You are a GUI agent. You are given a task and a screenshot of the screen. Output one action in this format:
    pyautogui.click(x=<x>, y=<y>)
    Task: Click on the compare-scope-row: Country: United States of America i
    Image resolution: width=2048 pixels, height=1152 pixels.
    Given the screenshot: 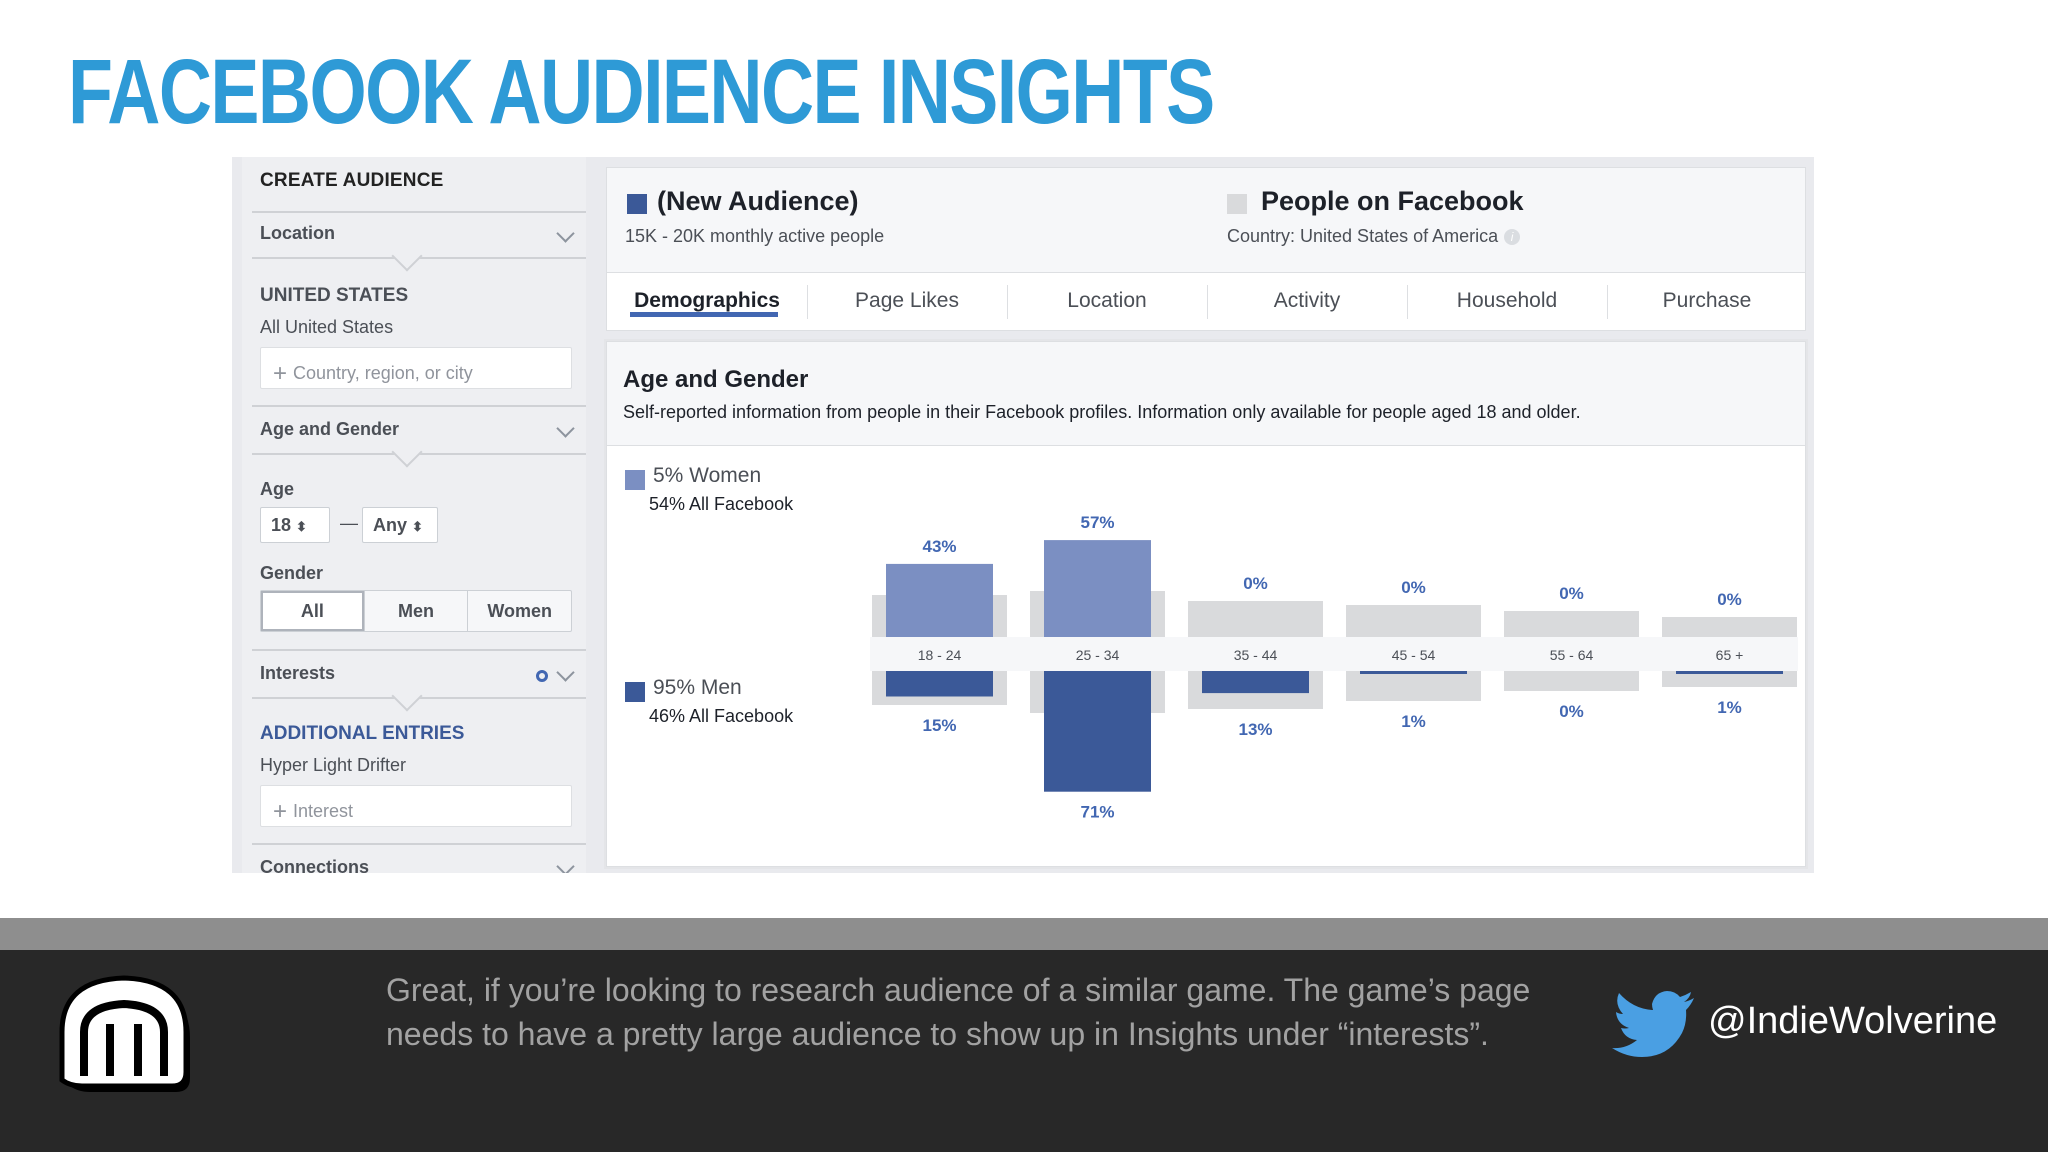 What is the action you would take?
    pyautogui.click(x=1374, y=236)
    